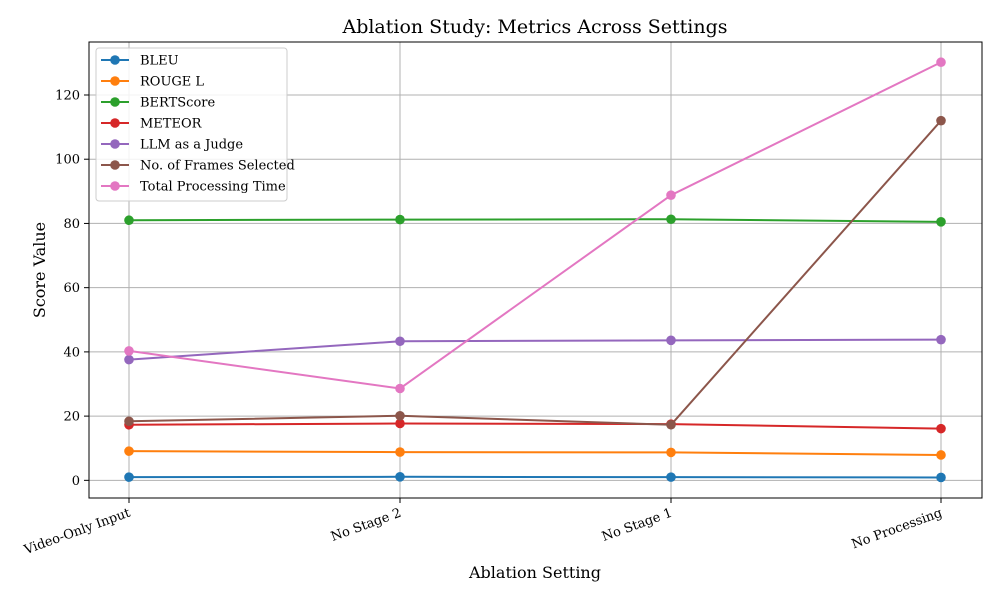  What do you see at coordinates (213, 187) in the screenshot?
I see `legend-label: Total Processing Time` at bounding box center [213, 187].